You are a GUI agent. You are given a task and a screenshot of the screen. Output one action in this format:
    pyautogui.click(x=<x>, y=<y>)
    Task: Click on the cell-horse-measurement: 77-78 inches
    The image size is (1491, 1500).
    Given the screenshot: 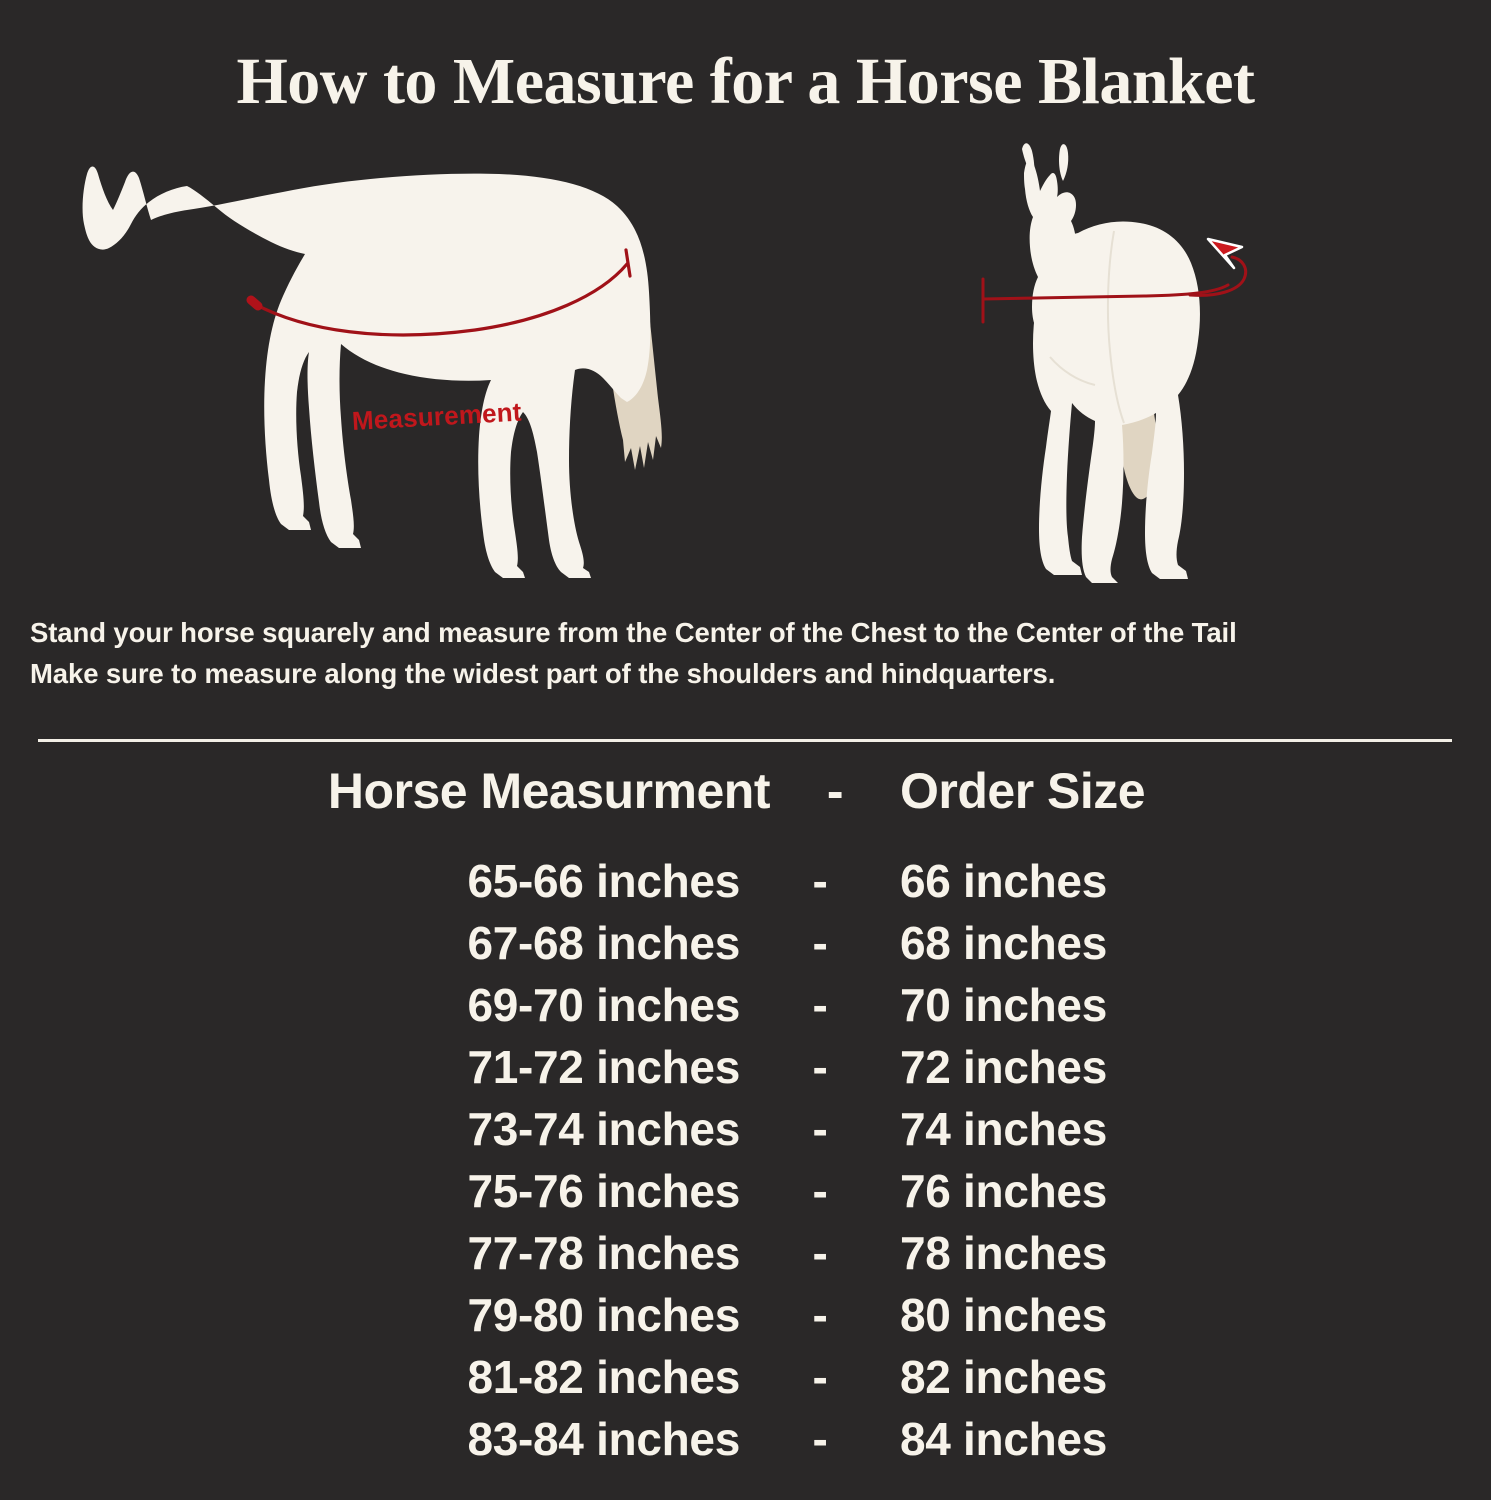 What is the action you would take?
    pyautogui.click(x=603, y=1253)
    